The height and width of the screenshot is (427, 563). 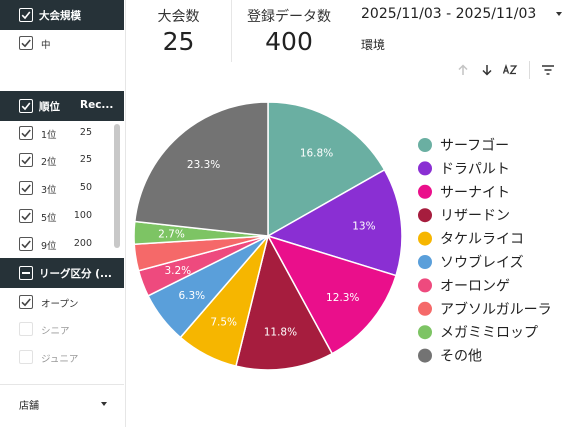 What do you see at coordinates (316, 154) in the screenshot?
I see `slice-value-label: 16.8%` at bounding box center [316, 154].